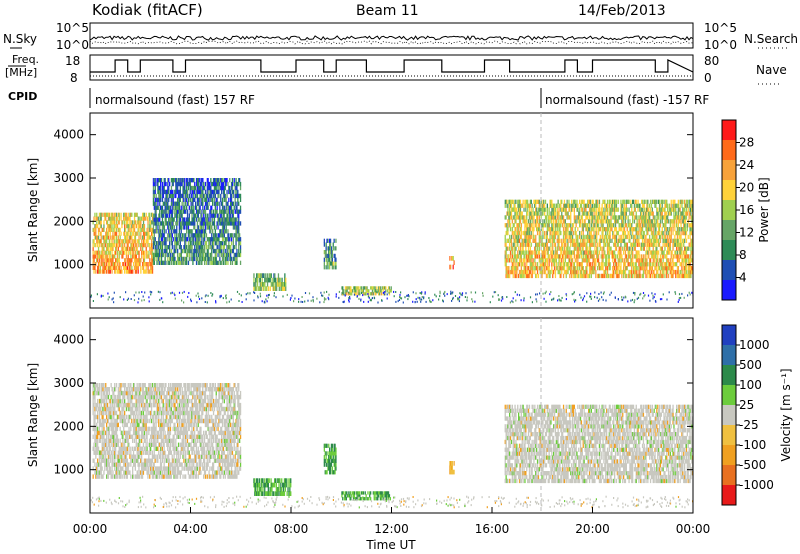 The width and height of the screenshot is (800, 554). I want to click on nsky-panel: N.Sky 10^5 10^0 10^5 10^0 N.Search, so click(400, 36).